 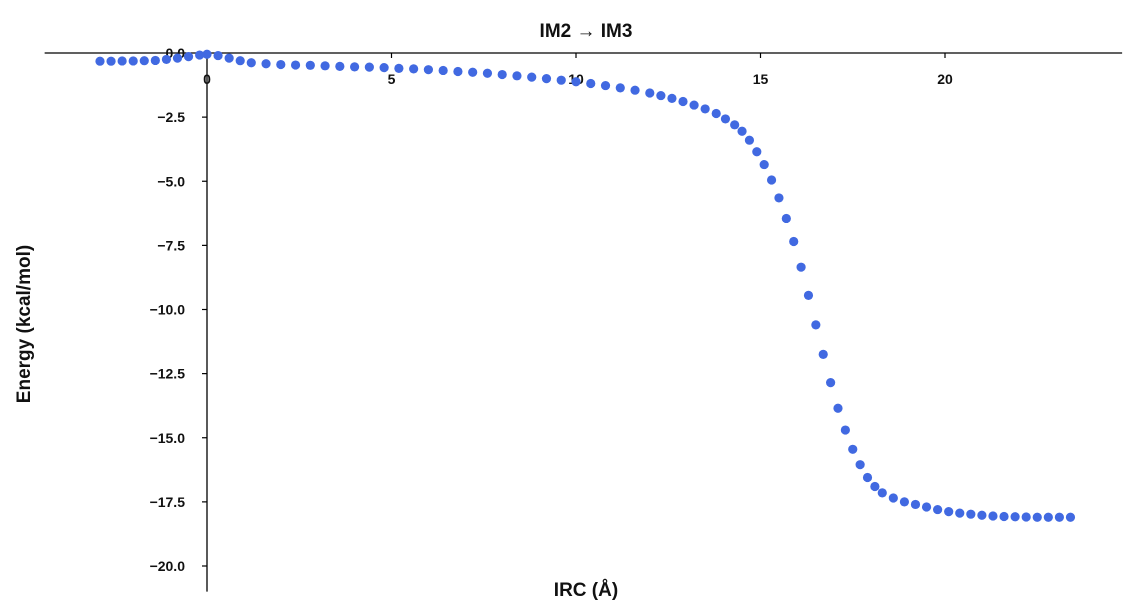 What do you see at coordinates (945, 79) in the screenshot?
I see `x-tick-label: 20` at bounding box center [945, 79].